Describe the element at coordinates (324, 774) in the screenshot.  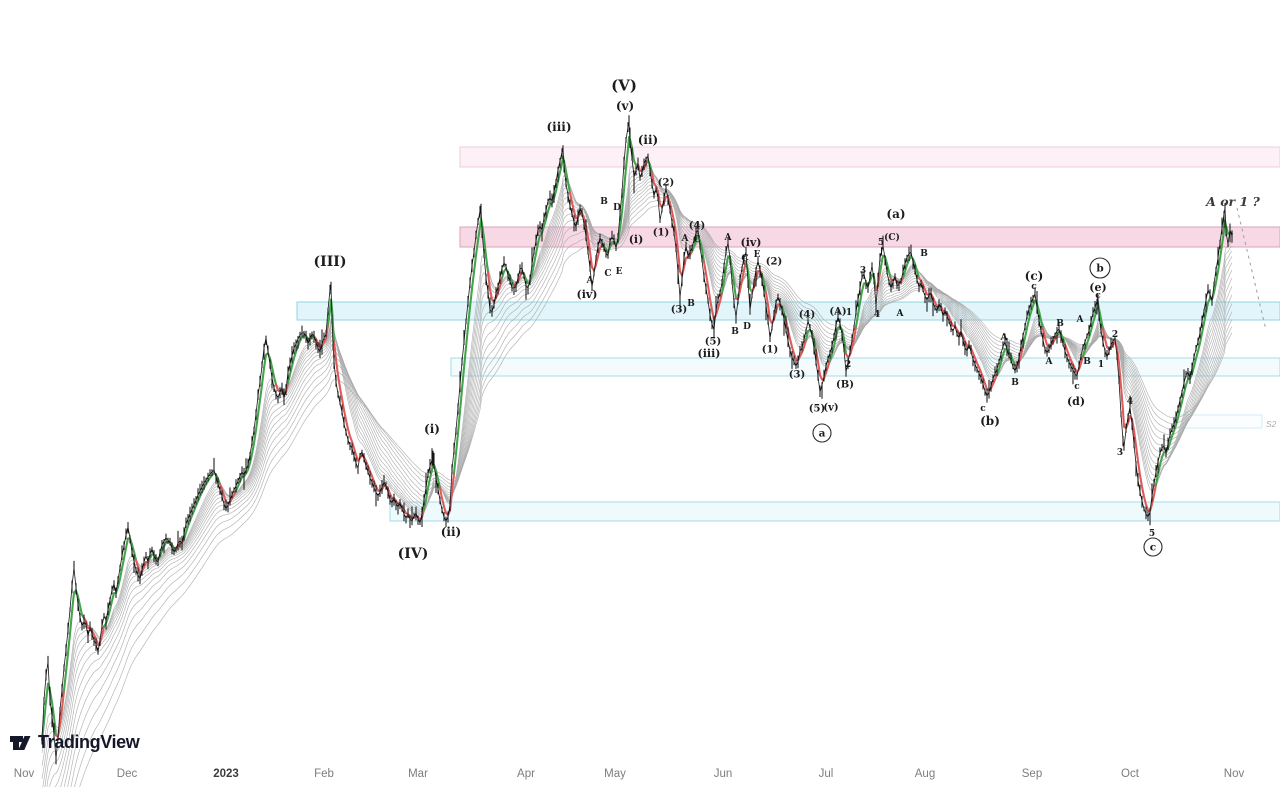
I see `x-axis-label: Feb` at that location.